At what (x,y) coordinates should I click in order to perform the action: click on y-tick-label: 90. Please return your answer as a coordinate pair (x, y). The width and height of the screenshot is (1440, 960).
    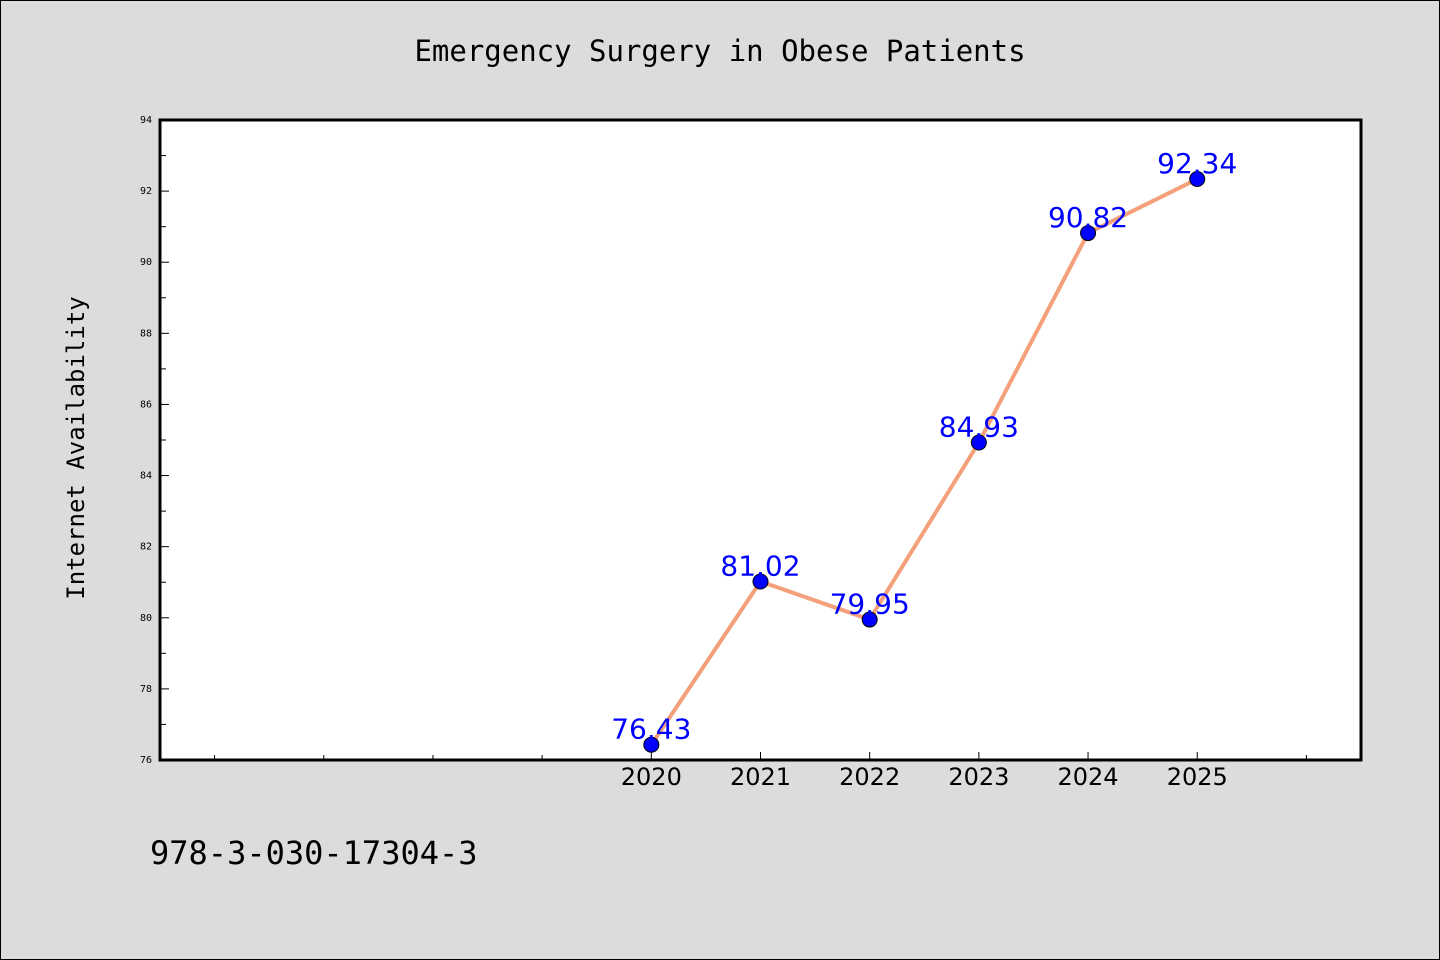
    Looking at the image, I should click on (146, 262).